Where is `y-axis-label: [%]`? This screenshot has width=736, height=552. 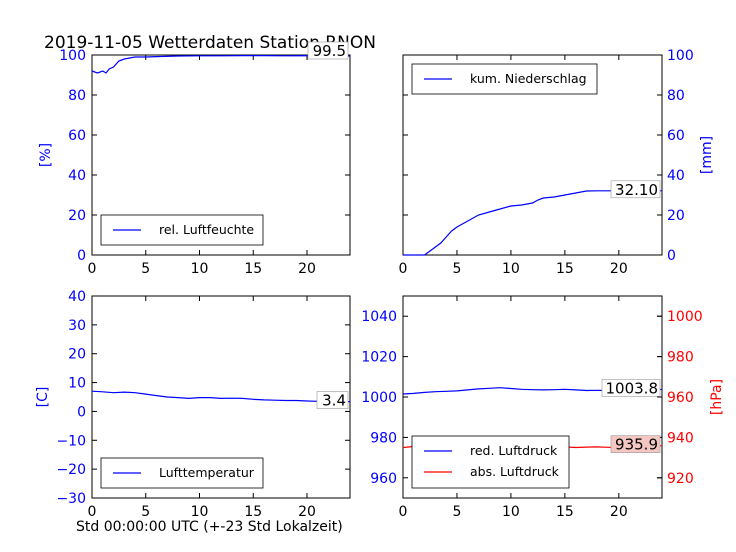
y-axis-label: [%] is located at coordinates (46, 155).